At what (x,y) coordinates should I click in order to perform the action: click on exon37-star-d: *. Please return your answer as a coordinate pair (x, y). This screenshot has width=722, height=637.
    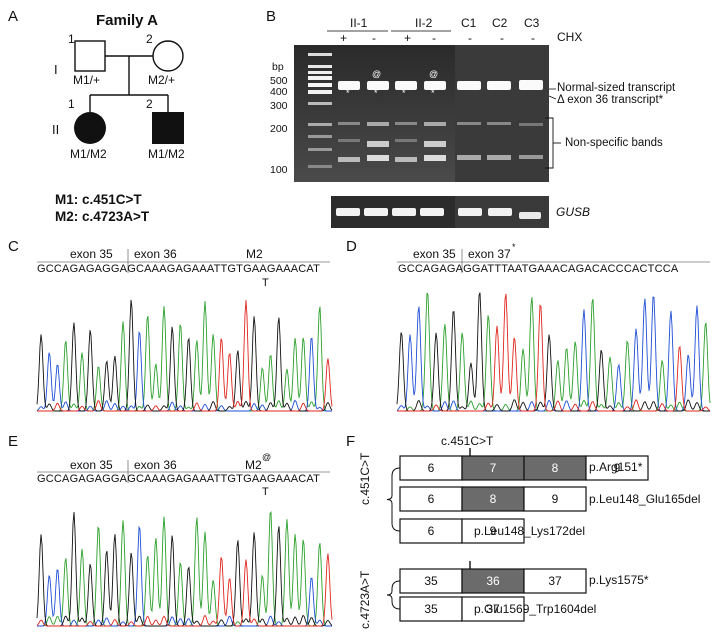
    Looking at the image, I should click on (514, 247).